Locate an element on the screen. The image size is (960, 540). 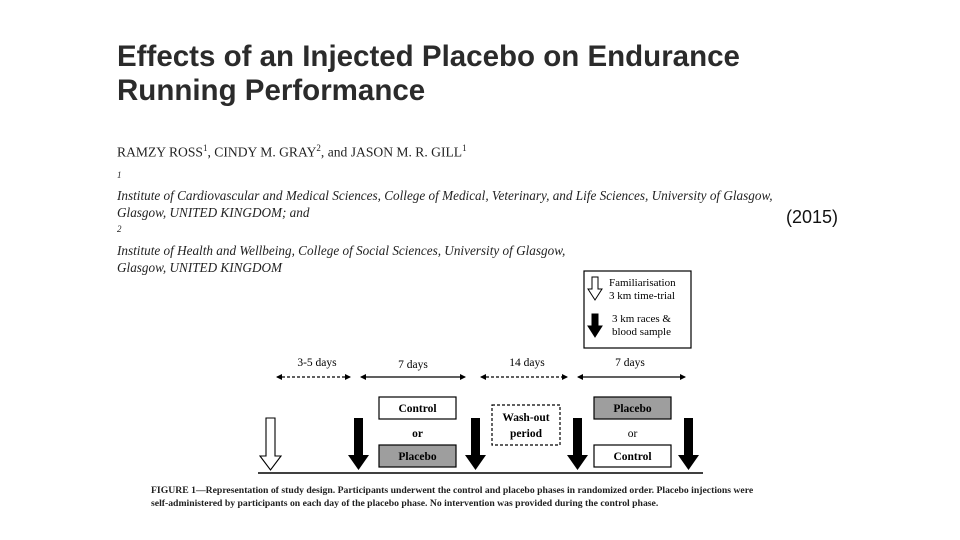
period-label-7-days-second: 7 days is located at coordinates (630, 363).